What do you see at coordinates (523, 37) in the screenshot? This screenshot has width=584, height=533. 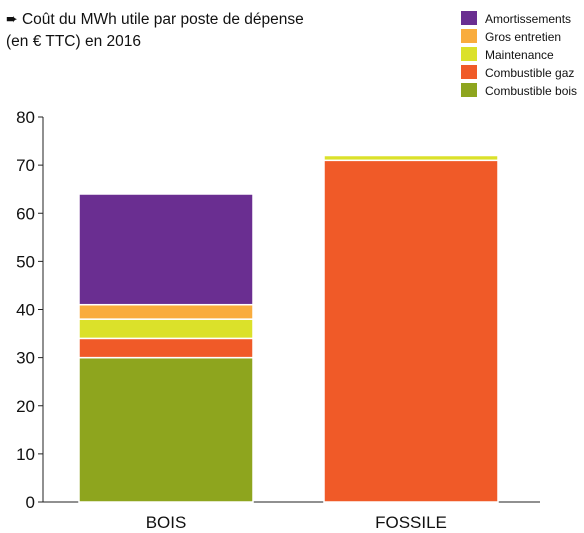 I see `legend-label: Gros entretien` at bounding box center [523, 37].